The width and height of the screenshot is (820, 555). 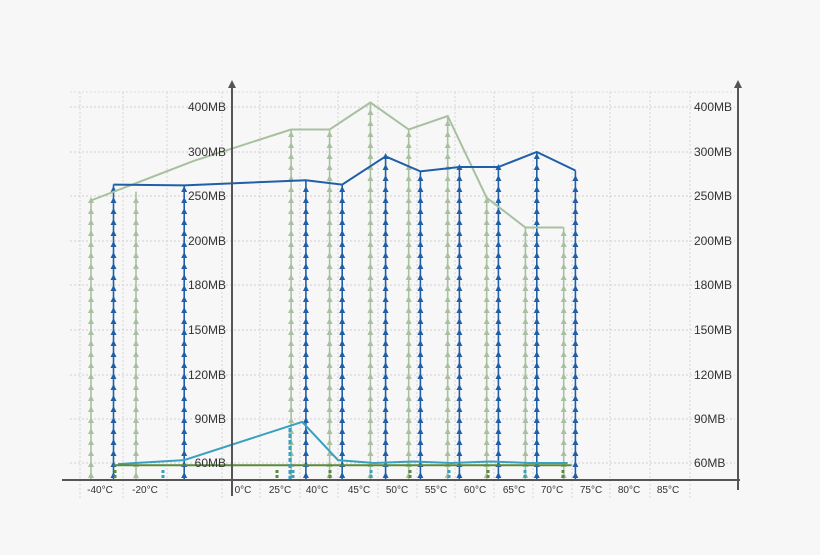 I want to click on y-tick-label-right: 180MB, so click(x=713, y=285).